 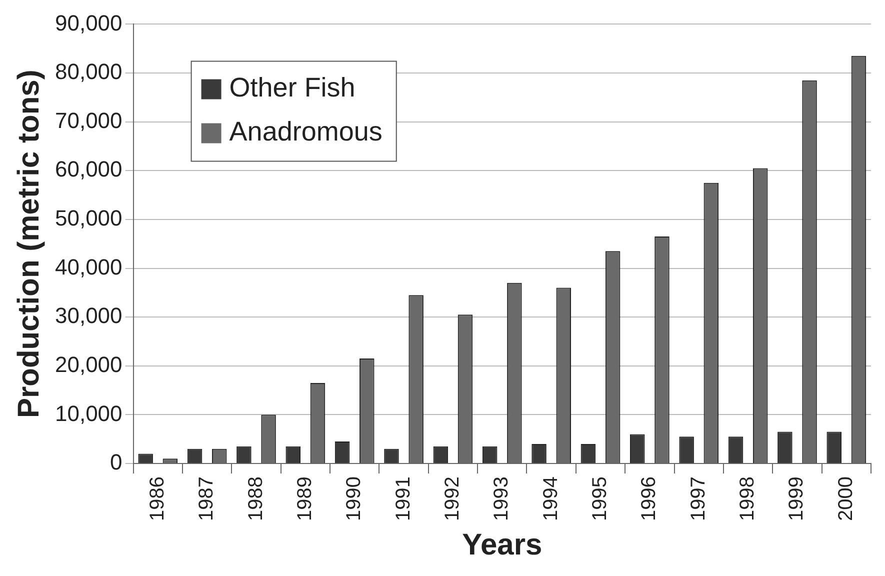 What do you see at coordinates (88, 23) in the screenshot?
I see `y-tick-label: 90,000` at bounding box center [88, 23].